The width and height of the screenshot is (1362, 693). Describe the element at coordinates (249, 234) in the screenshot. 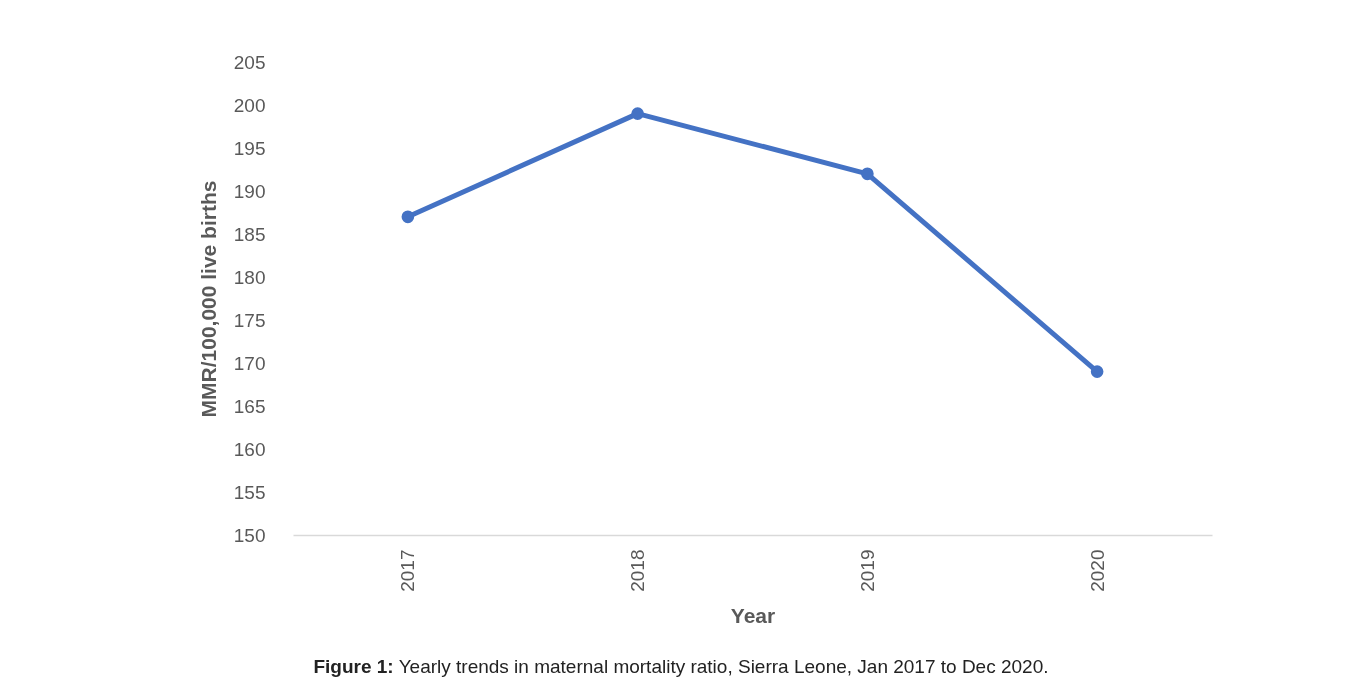

I see `y-tick-label: 185` at that location.